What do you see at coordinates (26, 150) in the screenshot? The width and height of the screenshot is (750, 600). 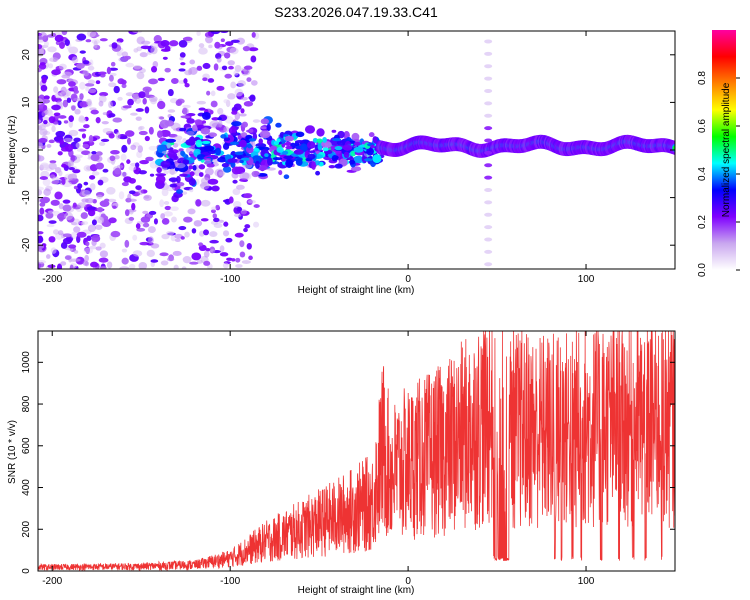 I see `y-tick-label: 0` at bounding box center [26, 150].